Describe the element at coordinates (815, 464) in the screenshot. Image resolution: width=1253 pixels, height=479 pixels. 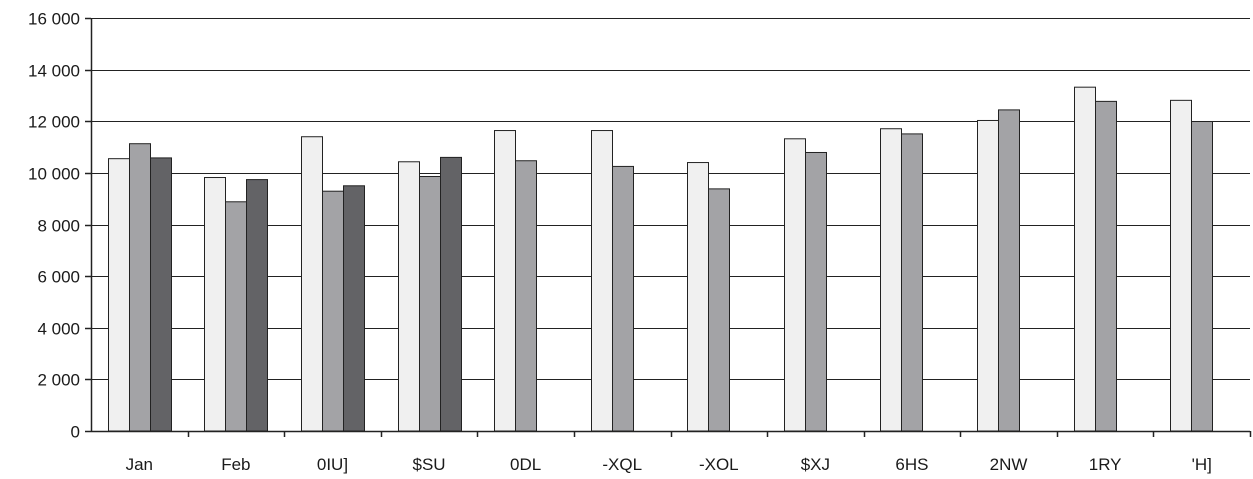
I see `x-tick-label: $XJ` at that location.